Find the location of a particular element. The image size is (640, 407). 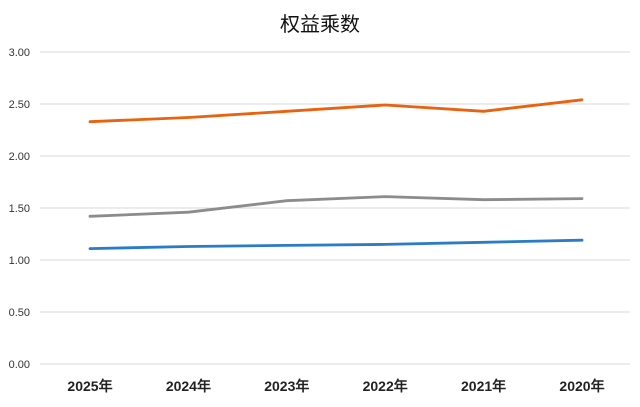

y-tick-label: 1.00 is located at coordinates (19, 261).